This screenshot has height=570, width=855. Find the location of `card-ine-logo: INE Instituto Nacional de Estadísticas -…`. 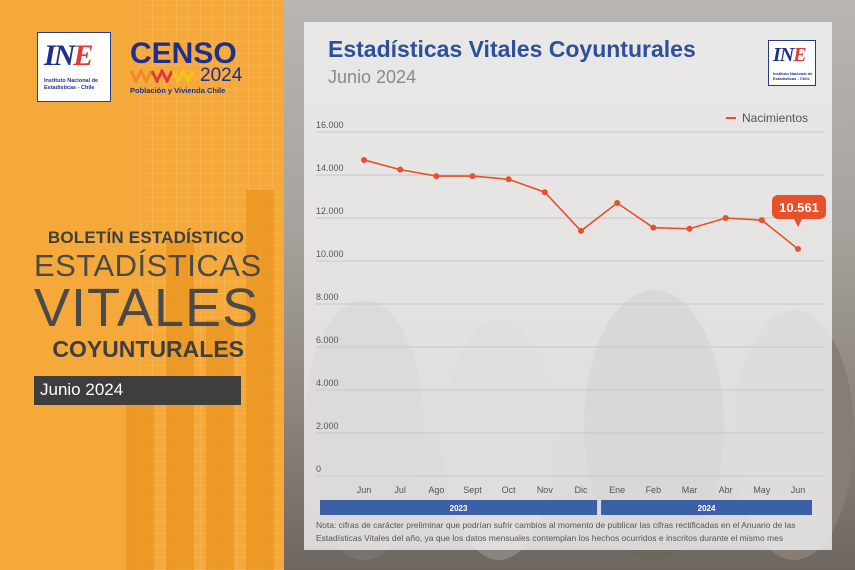

card-ine-logo: INE Instituto Nacional de Estadísticas -… is located at coordinates (792, 63).